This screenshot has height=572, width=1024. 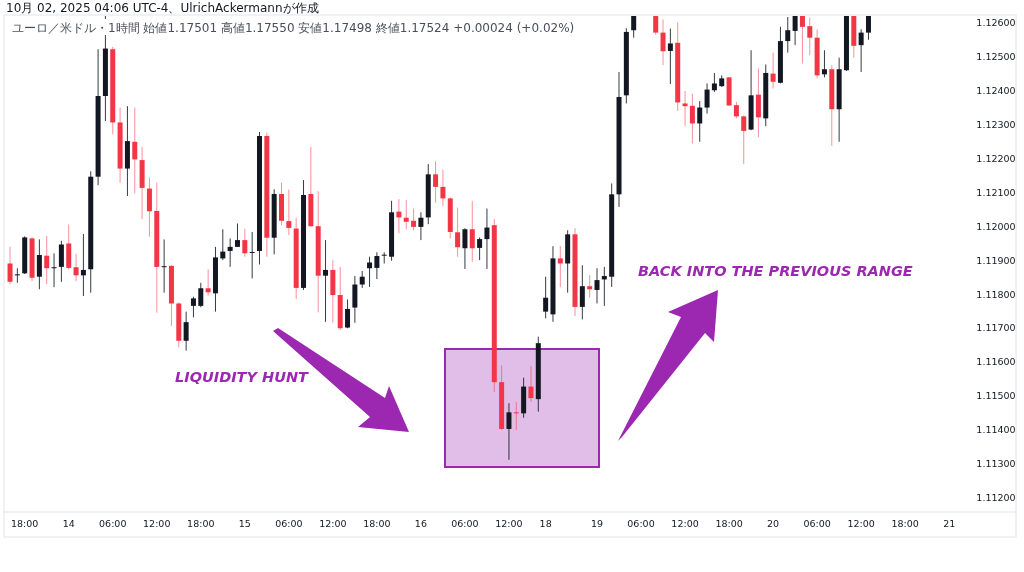 What do you see at coordinates (996, 396) in the screenshot?
I see `y-tick-label: 1.11500` at bounding box center [996, 396].